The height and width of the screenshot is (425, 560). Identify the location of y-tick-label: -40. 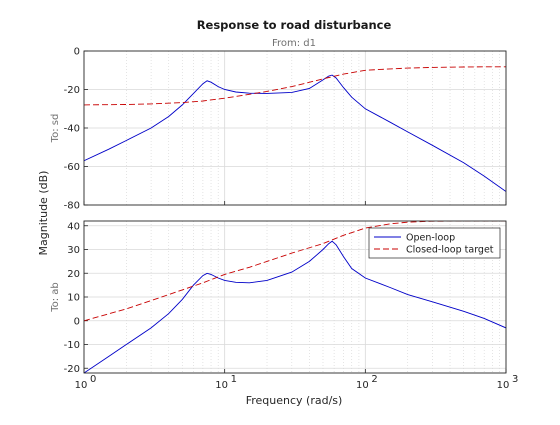
(72, 129).